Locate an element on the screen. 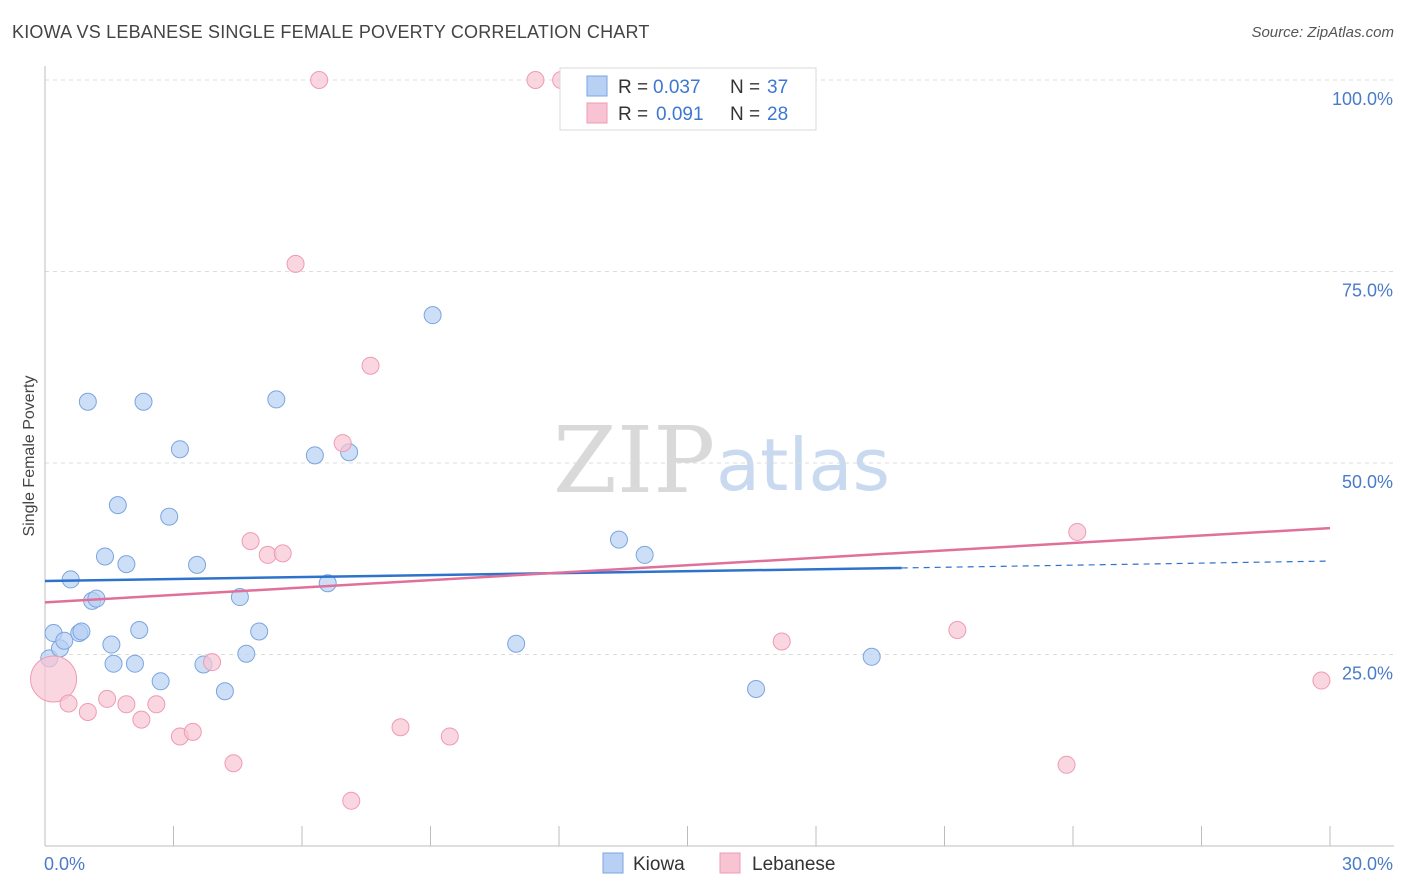 The height and width of the screenshot is (892, 1406). lebanese-trend-line is located at coordinates (687, 565).